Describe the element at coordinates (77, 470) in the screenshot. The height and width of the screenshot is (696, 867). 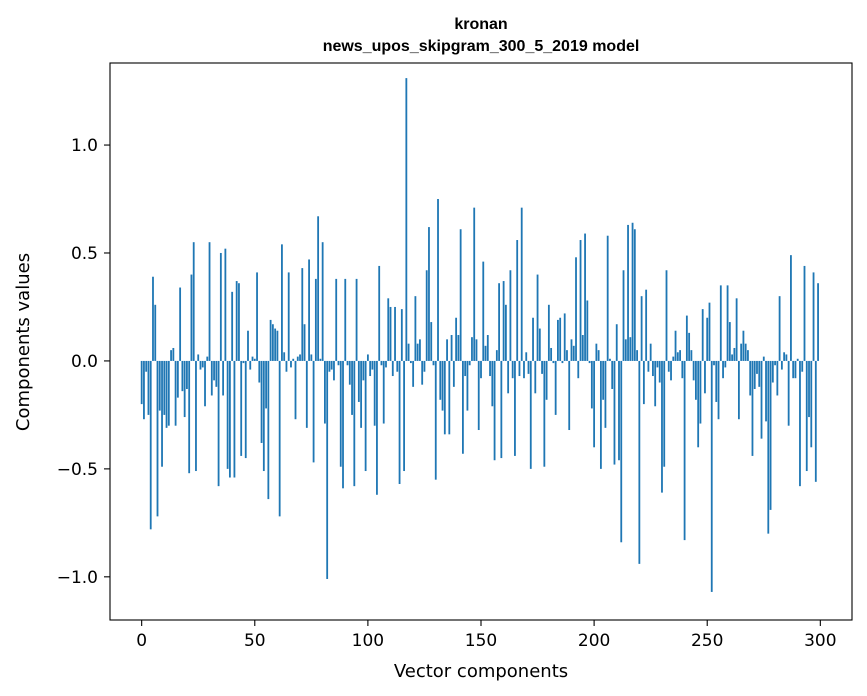
I see `y-tick-label: −0.5` at that location.